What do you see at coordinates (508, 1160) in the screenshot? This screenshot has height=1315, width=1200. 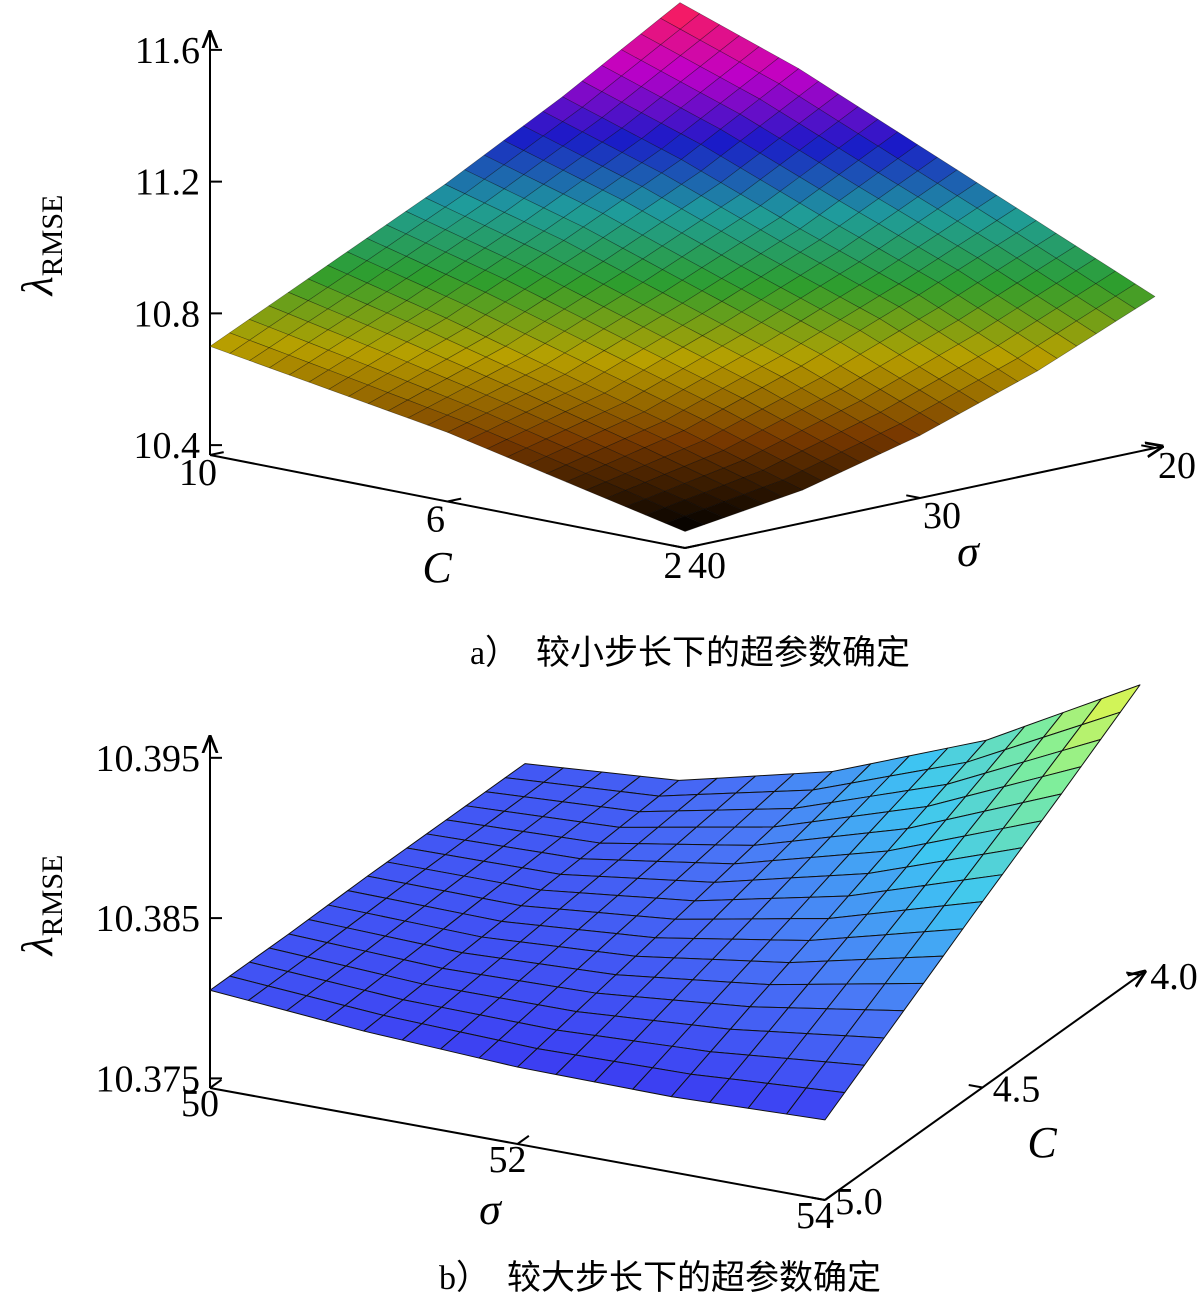 I see `x-tick-label: 52` at bounding box center [508, 1160].